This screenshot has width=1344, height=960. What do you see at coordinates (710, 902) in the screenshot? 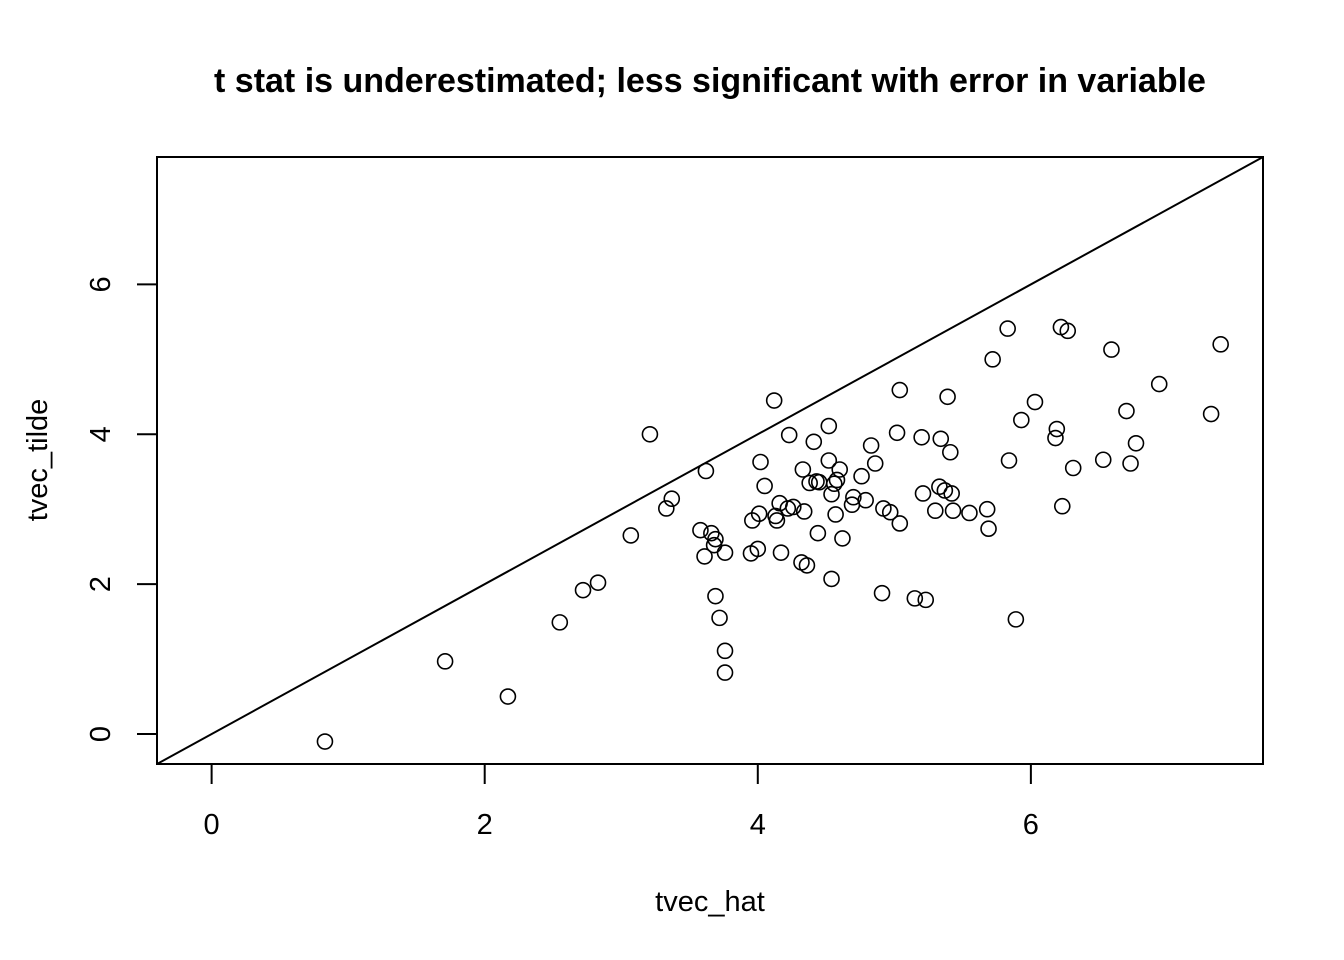
I see `x-axis-label: tvec_hat` at bounding box center [710, 902].